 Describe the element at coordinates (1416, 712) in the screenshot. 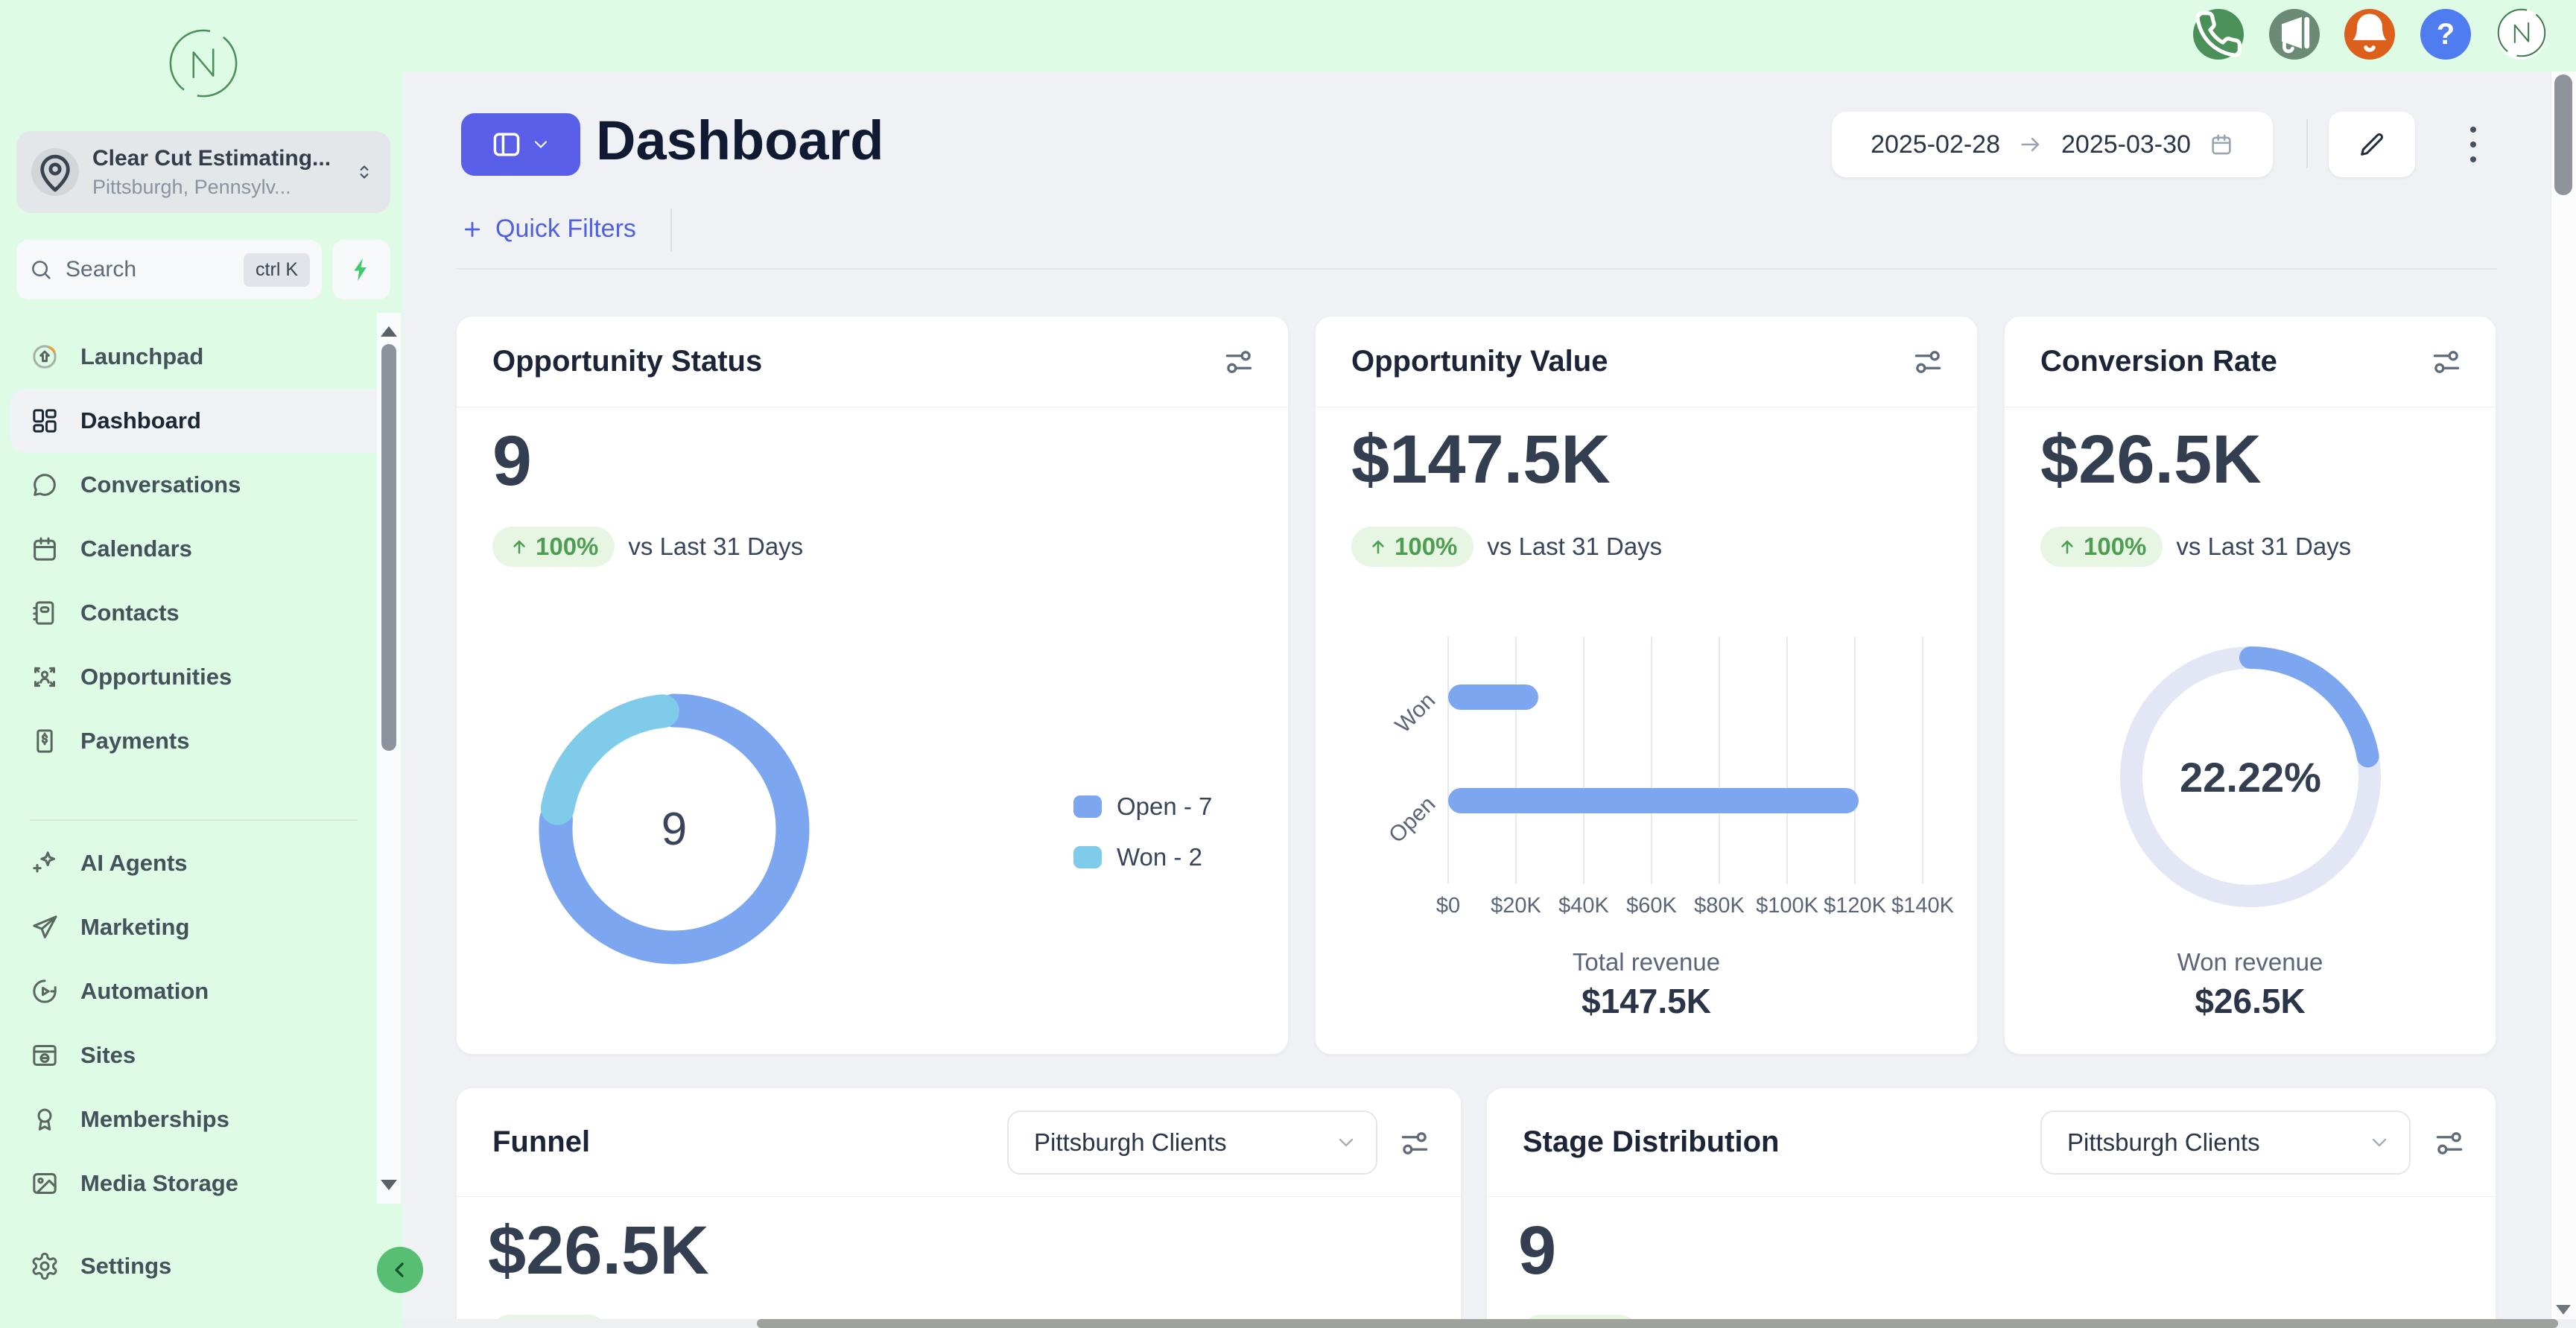

I see `y-axis-label: Won` at that location.